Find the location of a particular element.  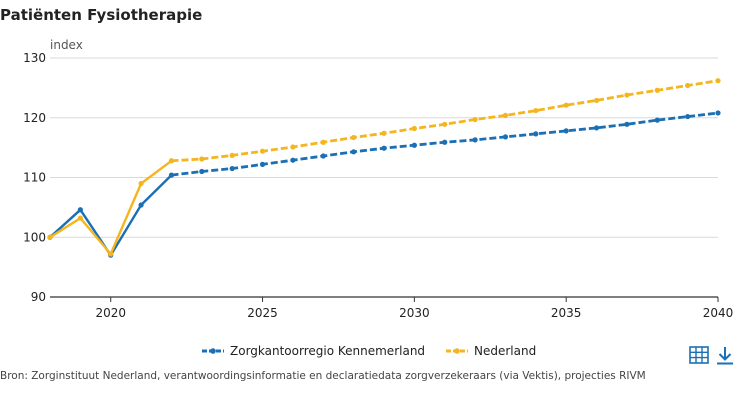

data-point-nederland-2027 is located at coordinates (323, 142).